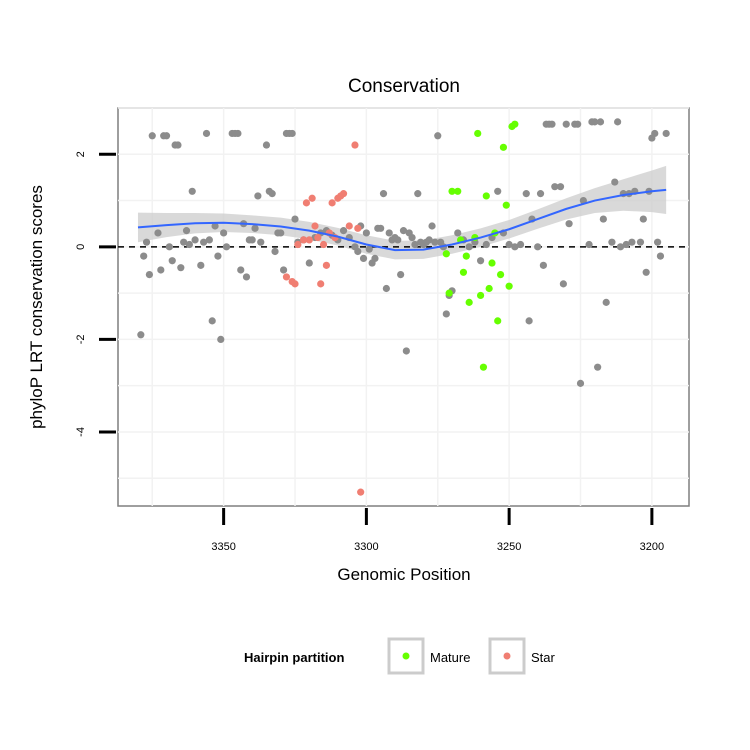 The width and height of the screenshot is (750, 750). I want to click on y-axis-label: phyloP LRT conservation scores, so click(36, 307).